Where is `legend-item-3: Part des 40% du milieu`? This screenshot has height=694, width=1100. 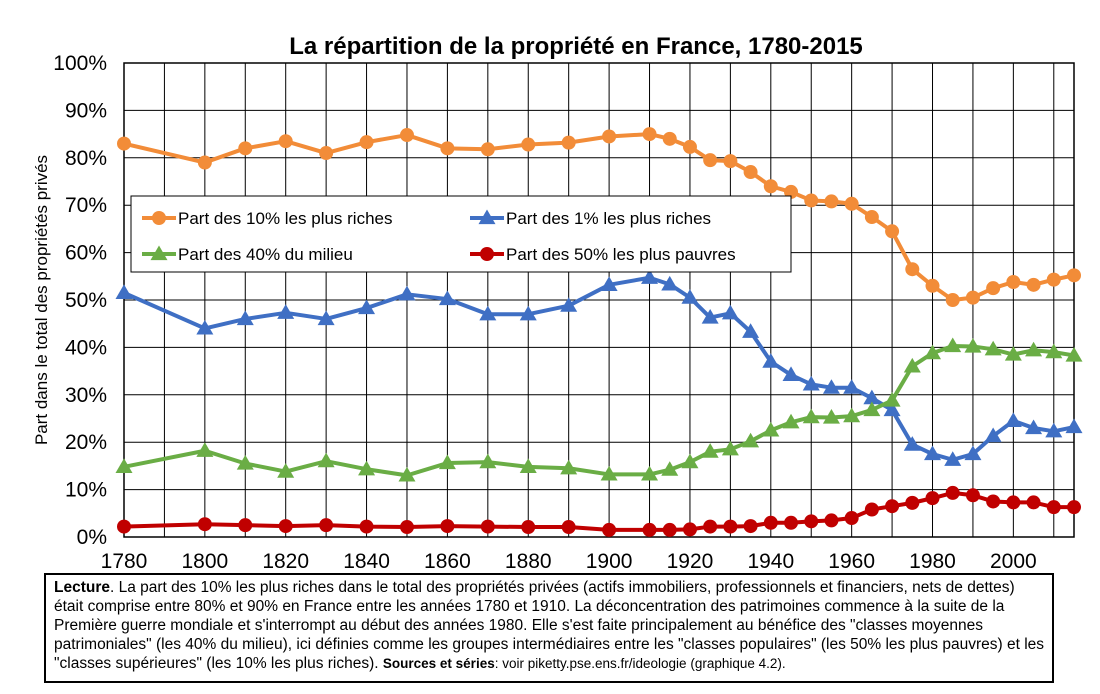 legend-item-3: Part des 40% du milieu is located at coordinates (247, 254).